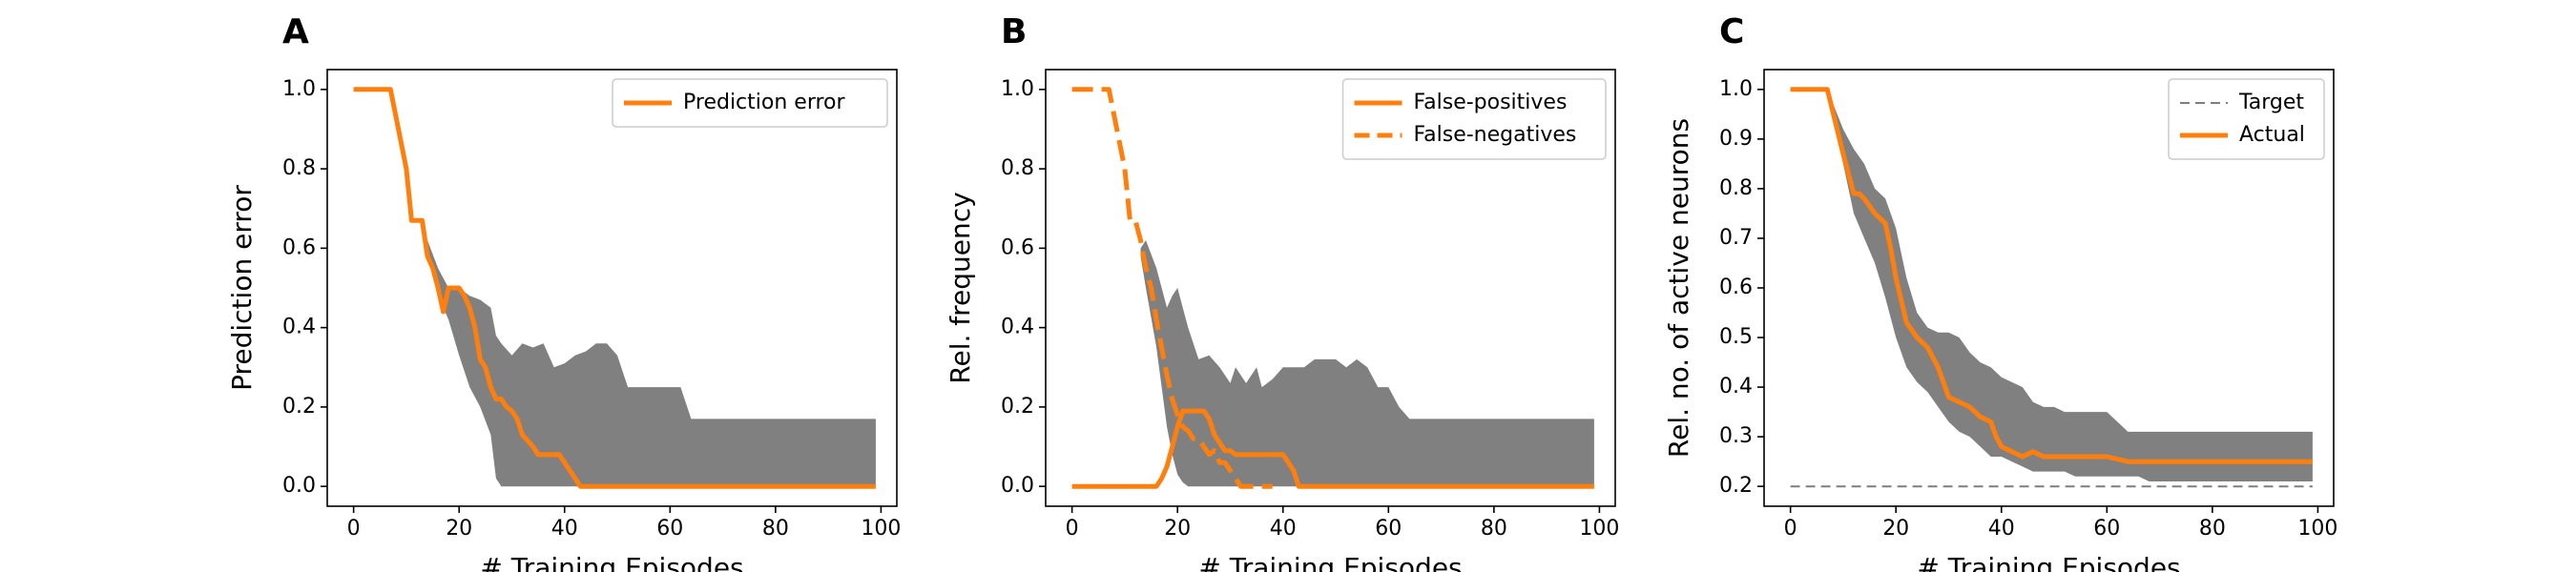 The image size is (2576, 572). What do you see at coordinates (1731, 31) in the screenshot?
I see `panel-letter: C` at bounding box center [1731, 31].